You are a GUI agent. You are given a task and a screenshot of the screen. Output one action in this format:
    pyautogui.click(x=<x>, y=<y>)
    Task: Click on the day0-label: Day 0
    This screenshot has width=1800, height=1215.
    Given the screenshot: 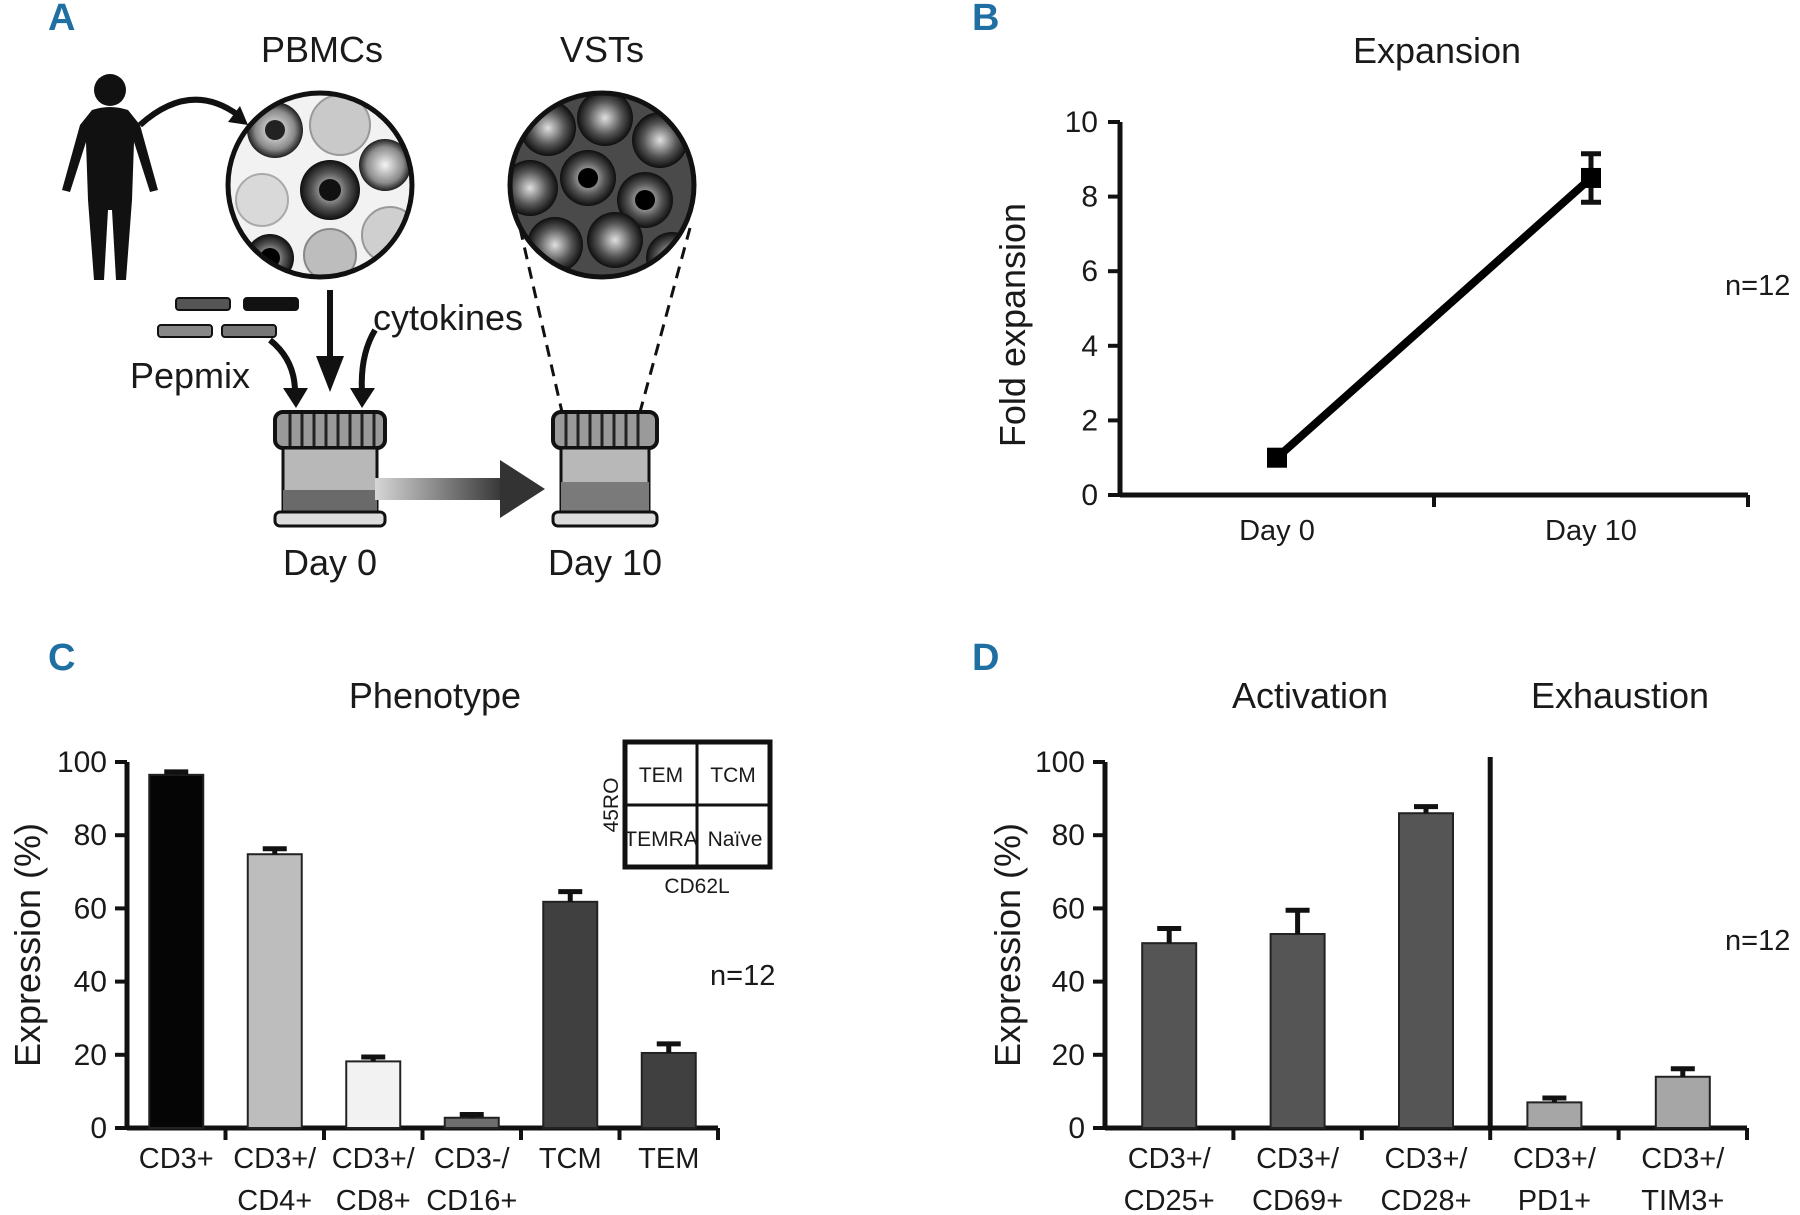 What is the action you would take?
    pyautogui.click(x=330, y=562)
    